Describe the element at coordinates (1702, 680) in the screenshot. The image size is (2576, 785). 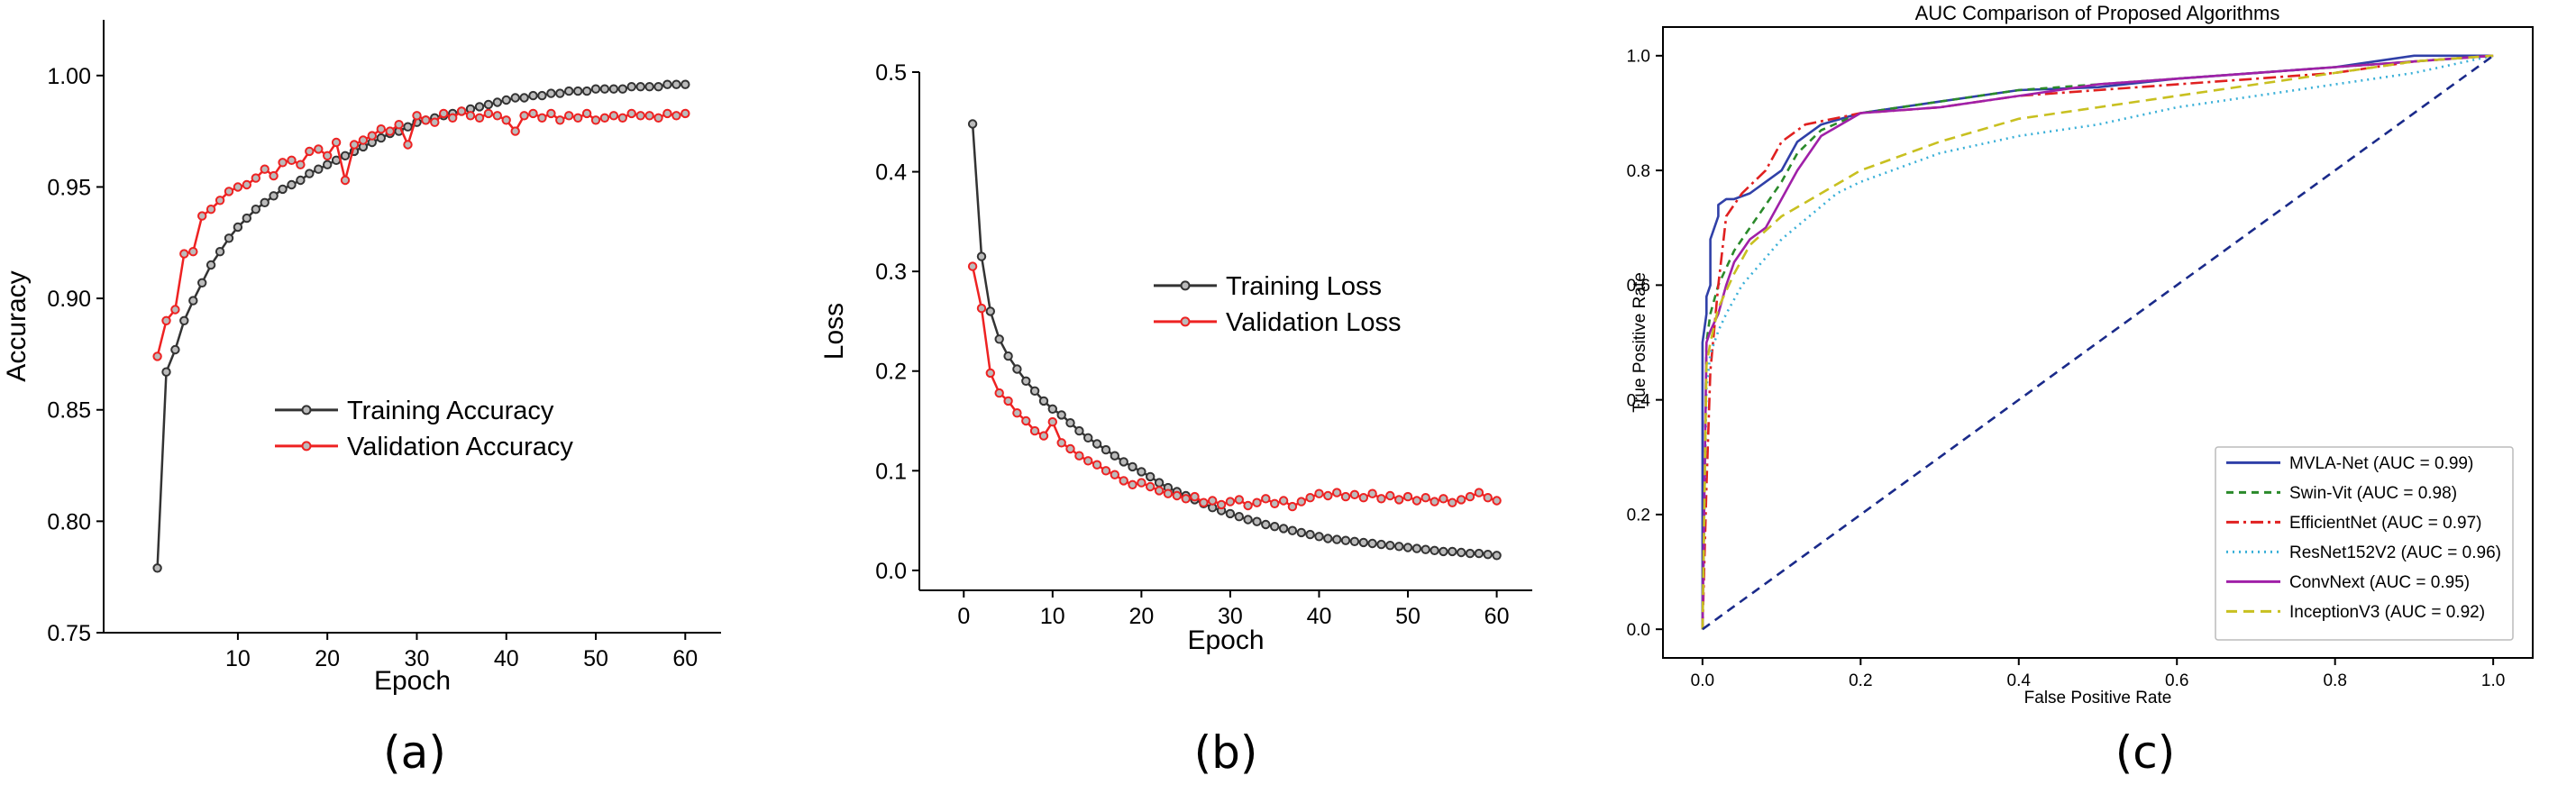
I see `x-tick-label: 0.0` at that location.